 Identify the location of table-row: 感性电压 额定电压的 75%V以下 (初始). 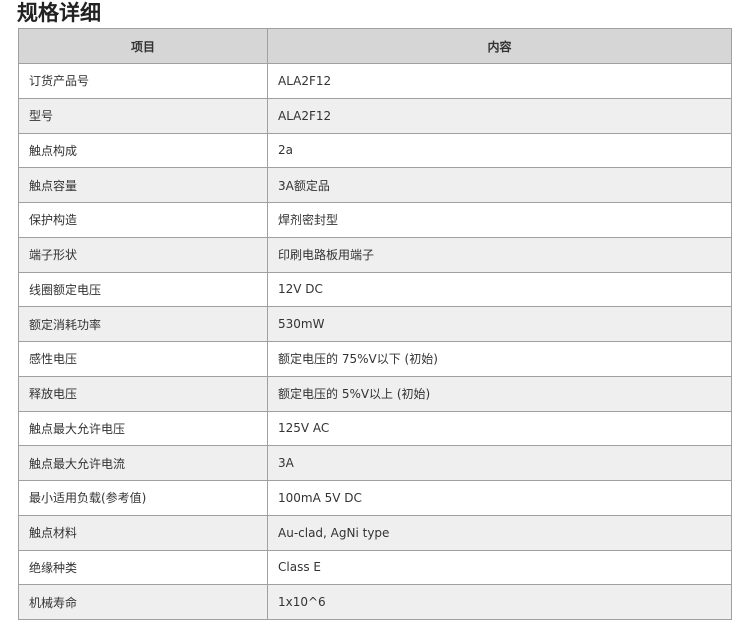
(375, 359).